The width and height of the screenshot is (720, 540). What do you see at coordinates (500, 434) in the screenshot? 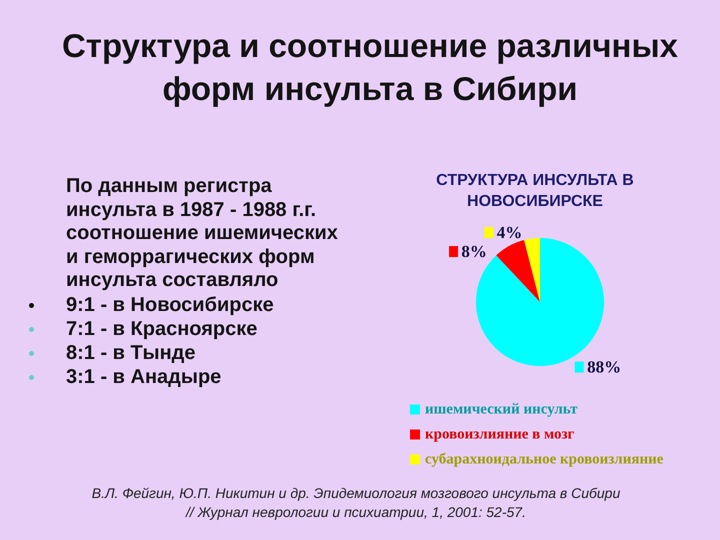
I see `legend-label: кровоизлияние в мозг` at bounding box center [500, 434].